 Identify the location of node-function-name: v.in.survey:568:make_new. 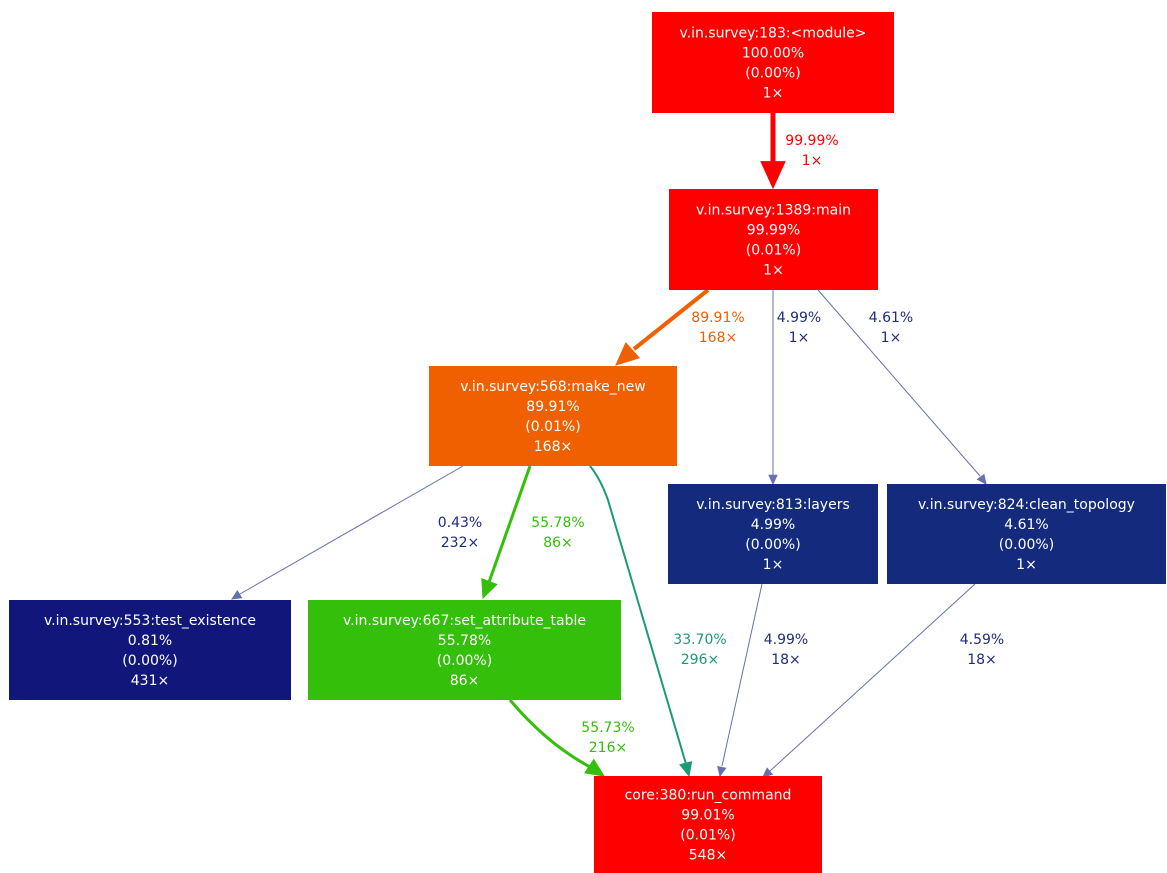
(552, 387).